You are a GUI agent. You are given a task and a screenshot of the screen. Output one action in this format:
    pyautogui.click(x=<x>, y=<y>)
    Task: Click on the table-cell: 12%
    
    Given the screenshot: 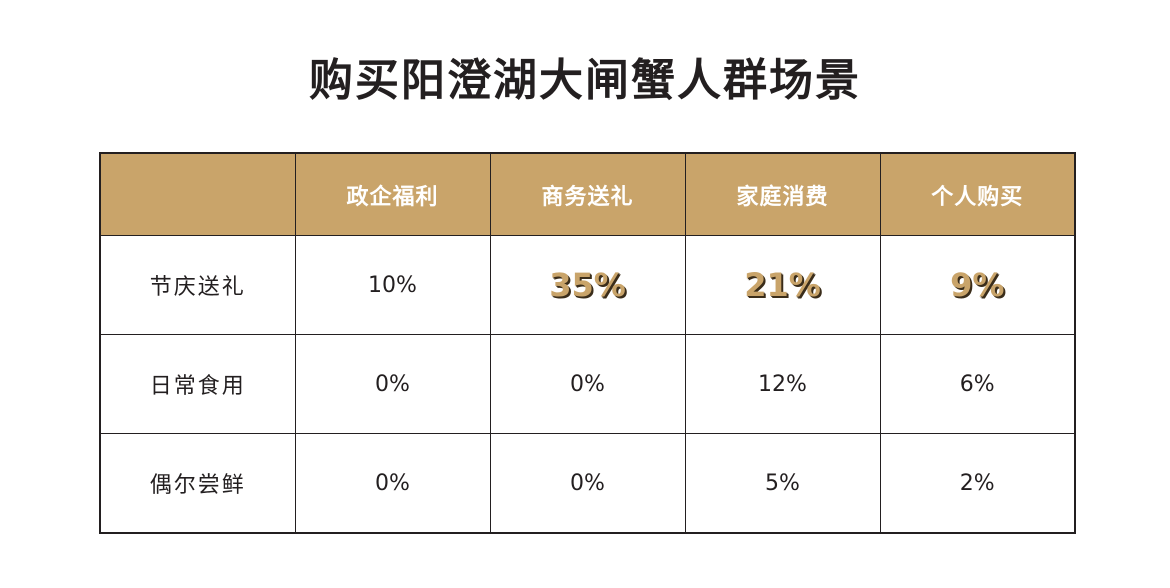 What is the action you would take?
    pyautogui.click(x=782, y=384)
    